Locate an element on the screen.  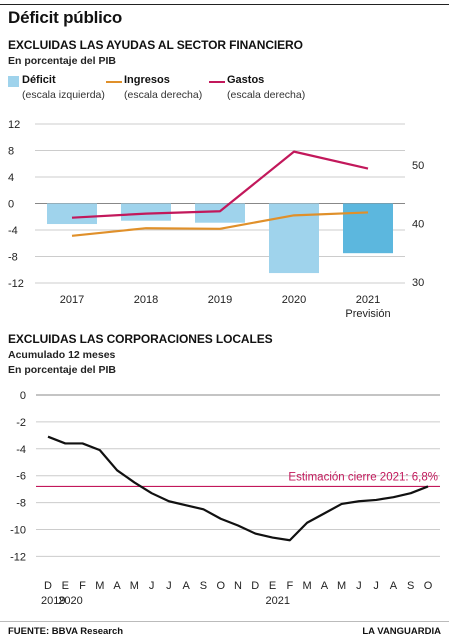
y-tick-label: 0 is located at coordinates (23, 396).